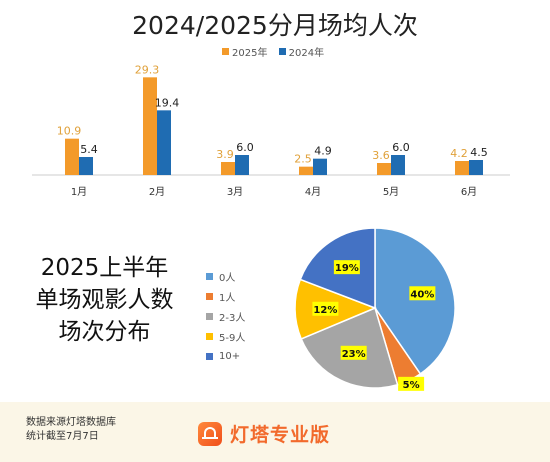 The width and height of the screenshot is (550, 462). What do you see at coordinates (245, 147) in the screenshot?
I see `data-label-2024-3: 6.0` at bounding box center [245, 147].